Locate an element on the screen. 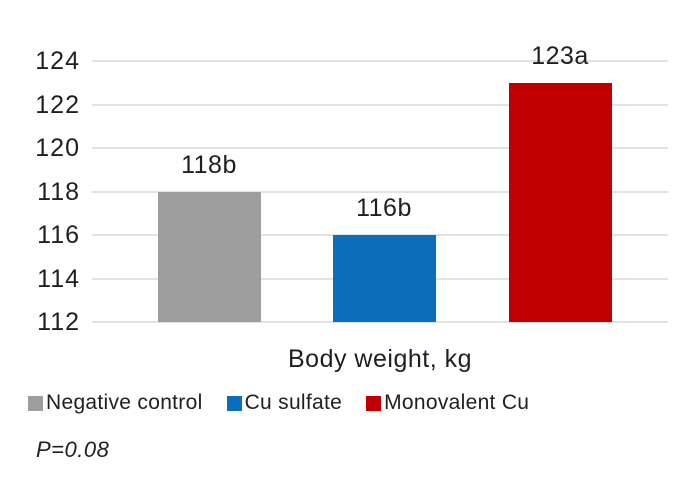 The height and width of the screenshot is (488, 696). bar-data-label-monovalent-cu: 123a is located at coordinates (560, 55).